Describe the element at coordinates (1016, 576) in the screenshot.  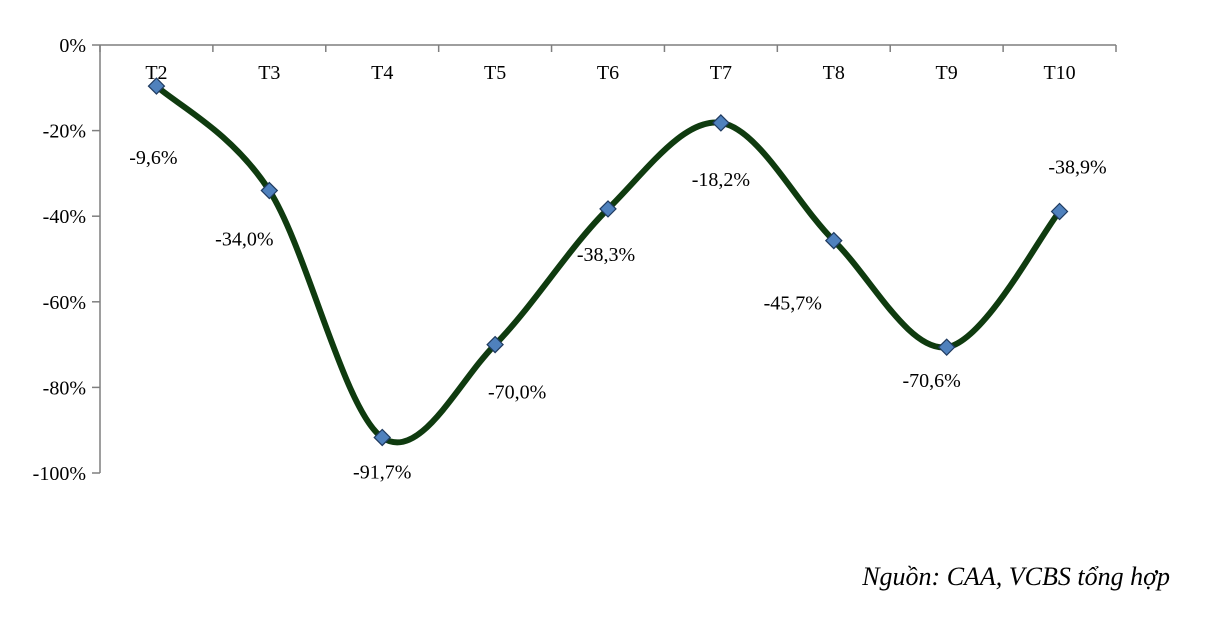
I see `source-note: Nguồn: CAA, VCBS tổng hợp` at that location.